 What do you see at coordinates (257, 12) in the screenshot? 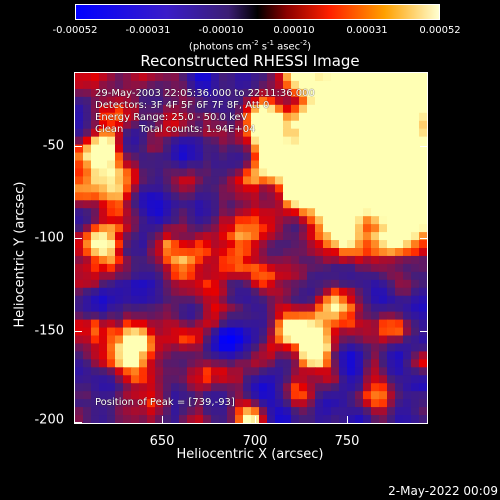
I see `colorbar` at bounding box center [257, 12].